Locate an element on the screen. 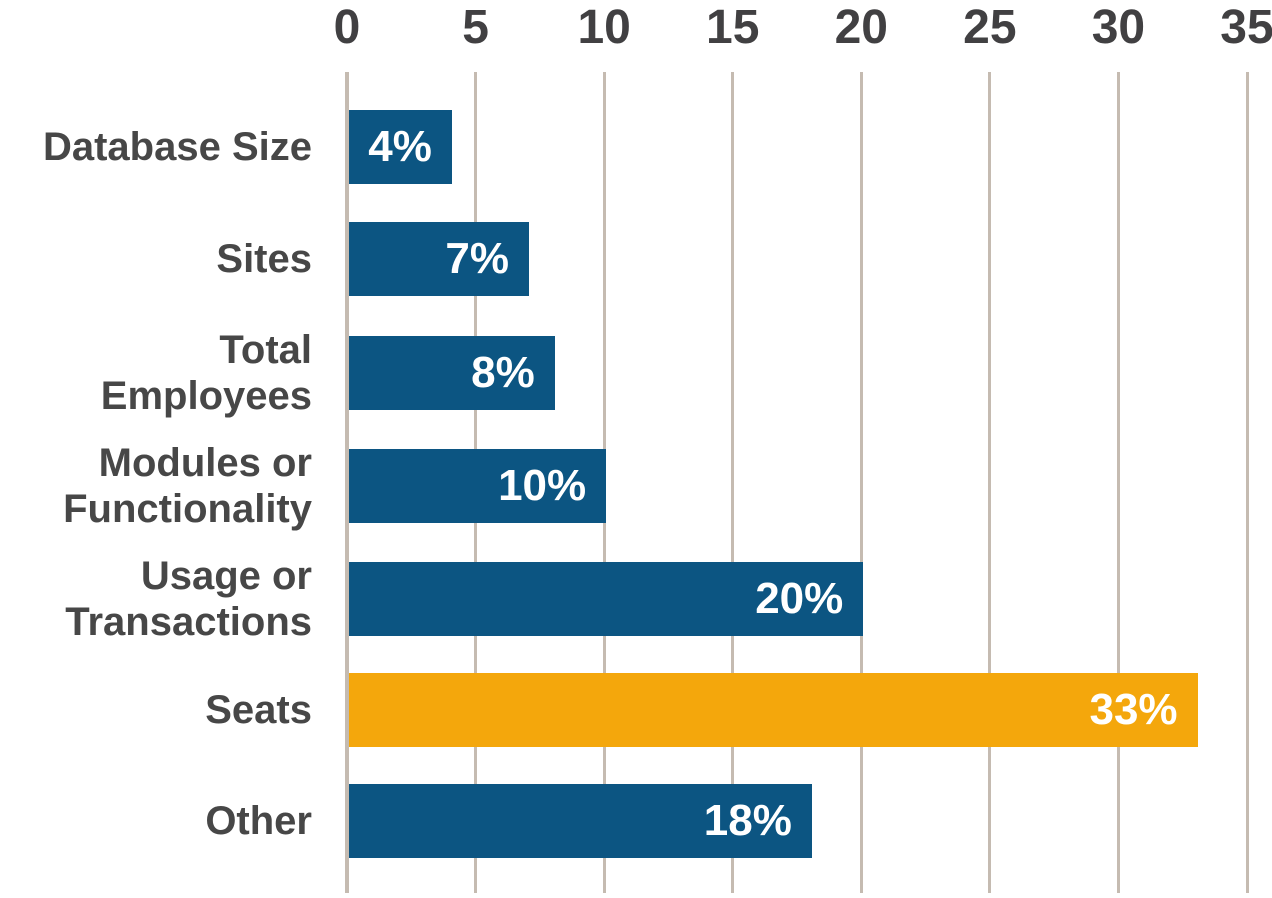 This screenshot has height=898, width=1272. category-label-database-size: Database Size is located at coordinates (177, 147).